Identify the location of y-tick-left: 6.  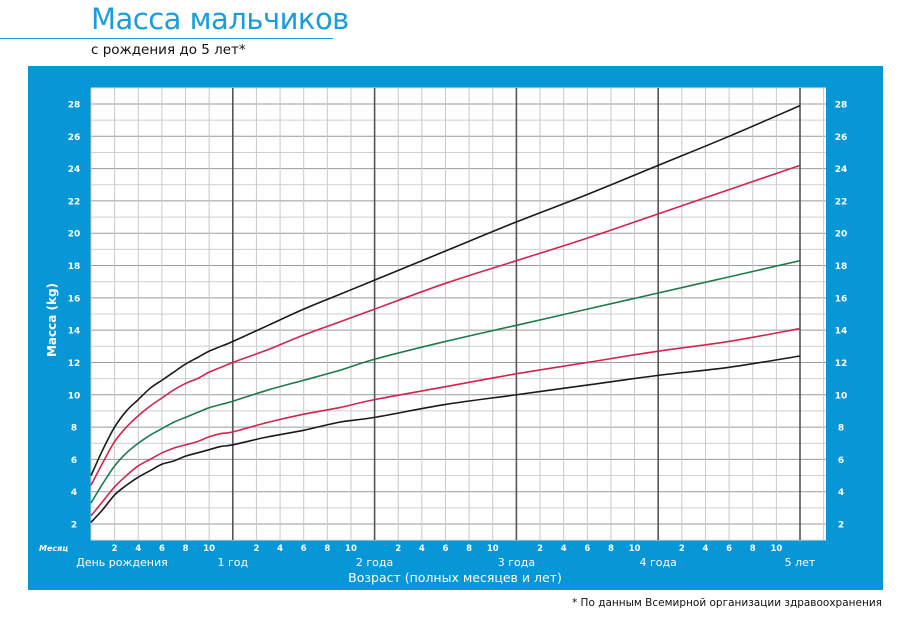
(74, 461).